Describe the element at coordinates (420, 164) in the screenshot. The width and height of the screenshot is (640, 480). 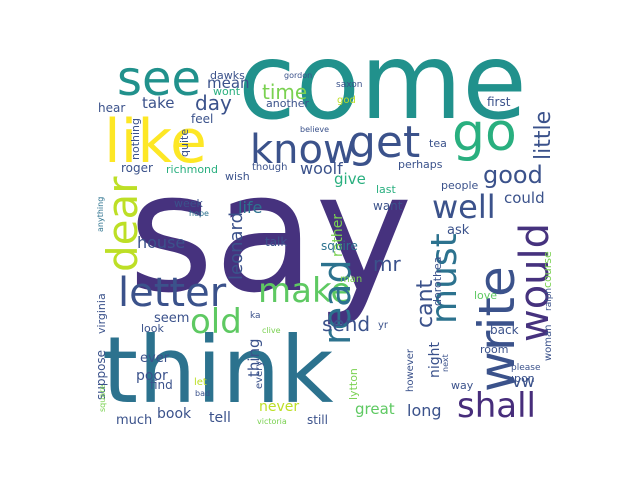
I see `cloud-word: perhaps` at that location.